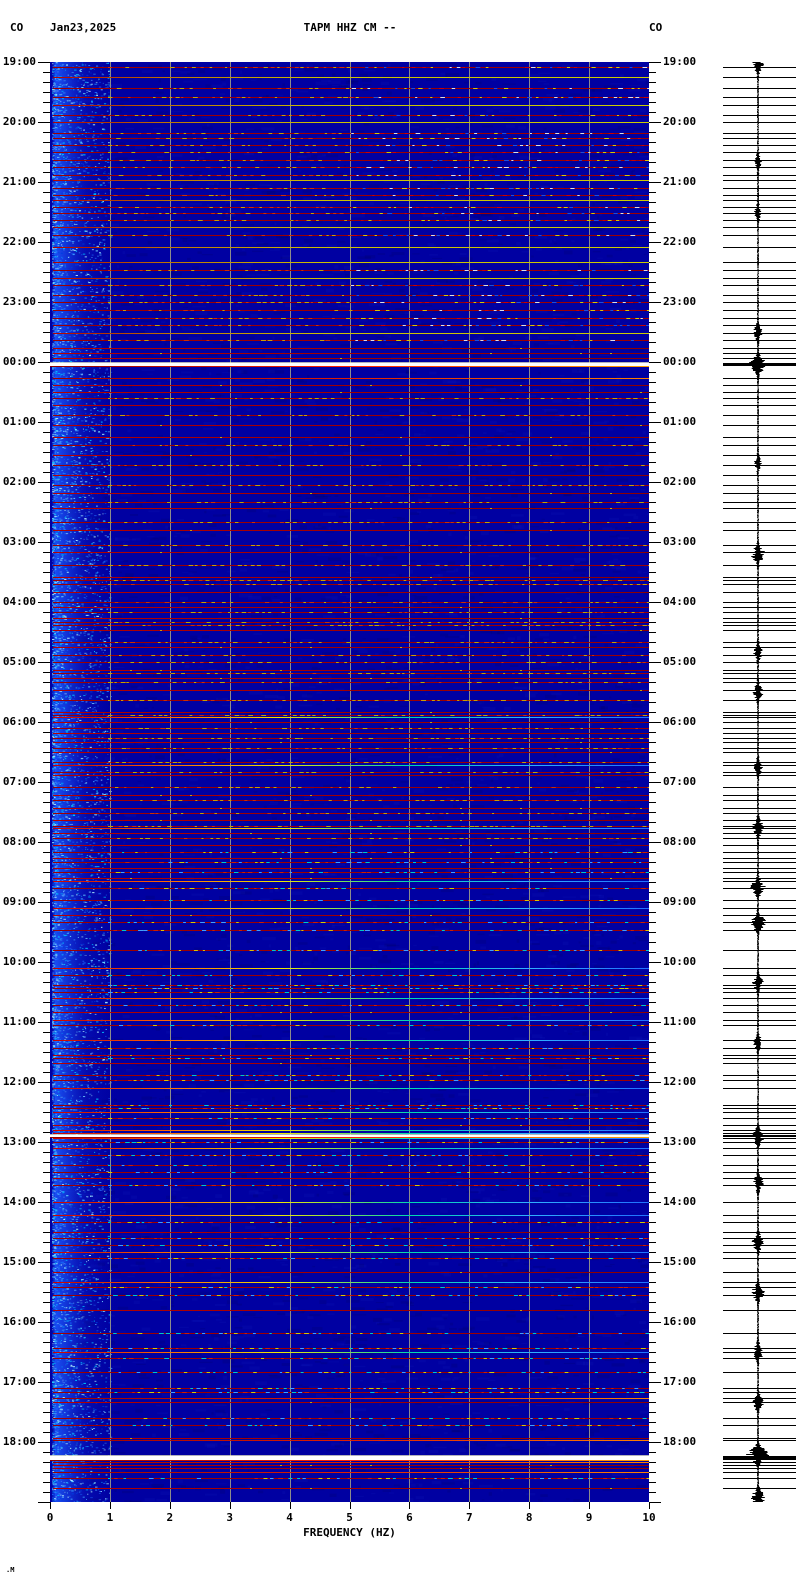 The height and width of the screenshot is (1584, 802). Describe the element at coordinates (680, 1201) in the screenshot. I see `time-label-right-1400: 14:00` at that location.